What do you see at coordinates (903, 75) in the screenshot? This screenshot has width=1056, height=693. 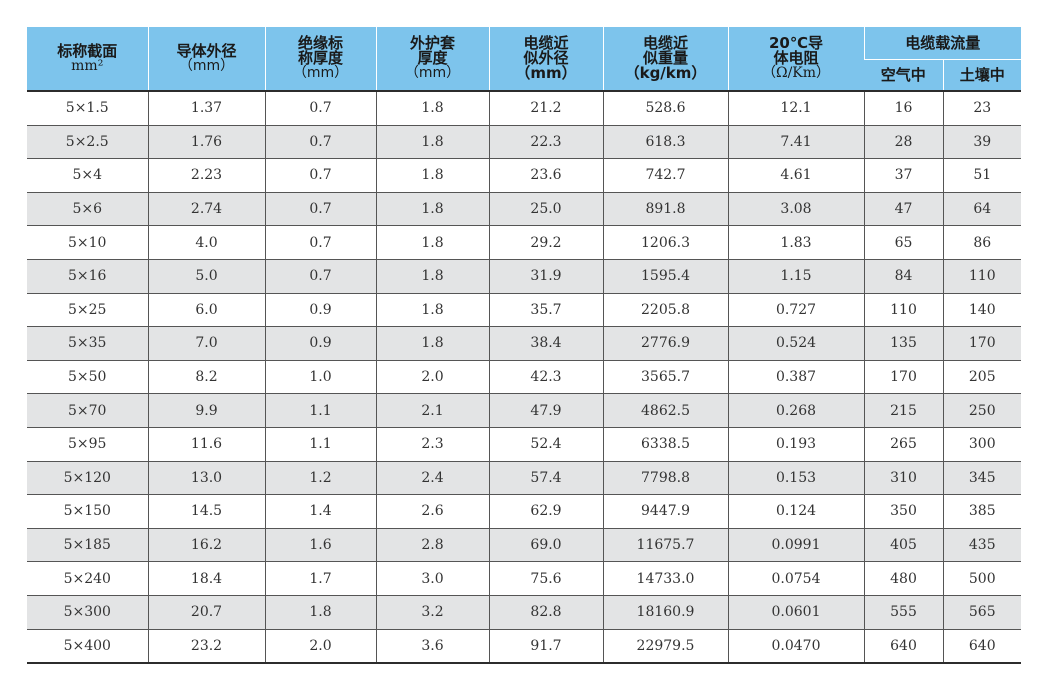 I see `header-in-air: 空气中` at bounding box center [903, 75].